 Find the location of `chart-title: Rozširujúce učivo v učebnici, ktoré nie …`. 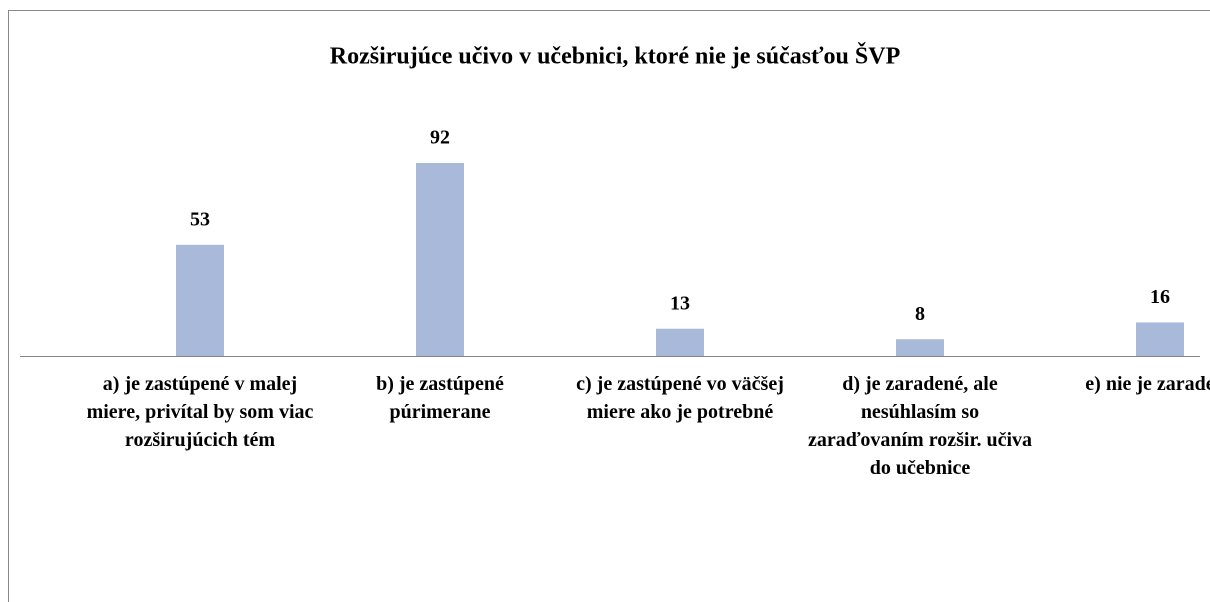

chart-title: Rozširujúce učivo v učebnici, ktoré nie … is located at coordinates (615, 56).